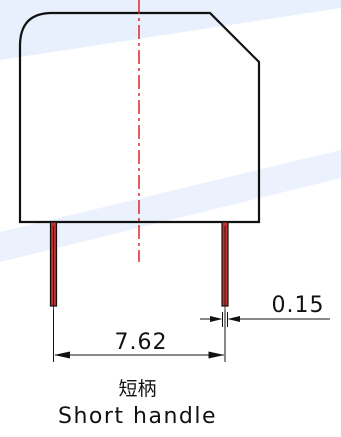 The image size is (341, 437). I want to click on pitch-dimension-text: 7.62, so click(141, 342).